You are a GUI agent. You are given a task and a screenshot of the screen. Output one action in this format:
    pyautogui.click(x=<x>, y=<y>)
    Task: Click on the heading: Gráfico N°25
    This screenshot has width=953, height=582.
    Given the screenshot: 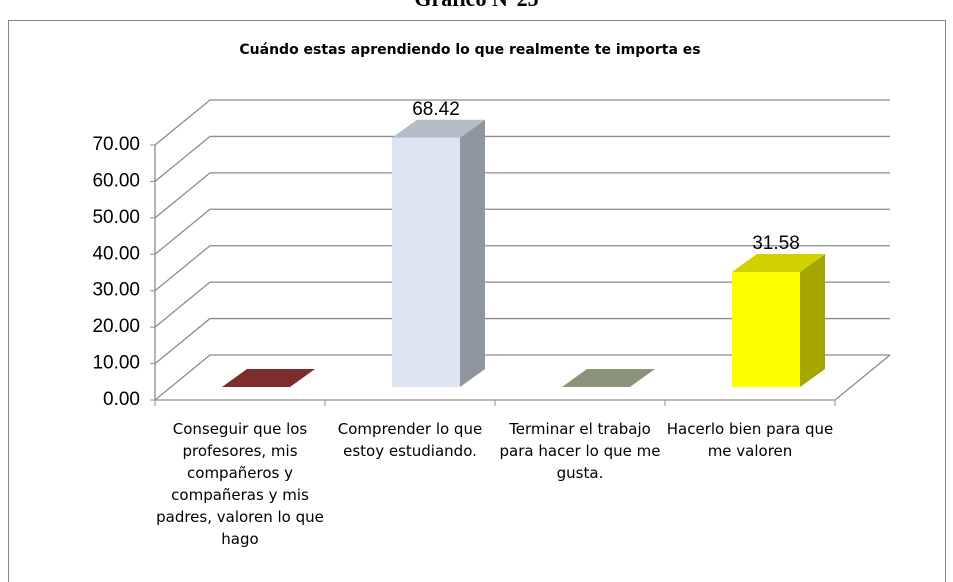 What is the action you would take?
    pyautogui.click(x=476, y=6)
    